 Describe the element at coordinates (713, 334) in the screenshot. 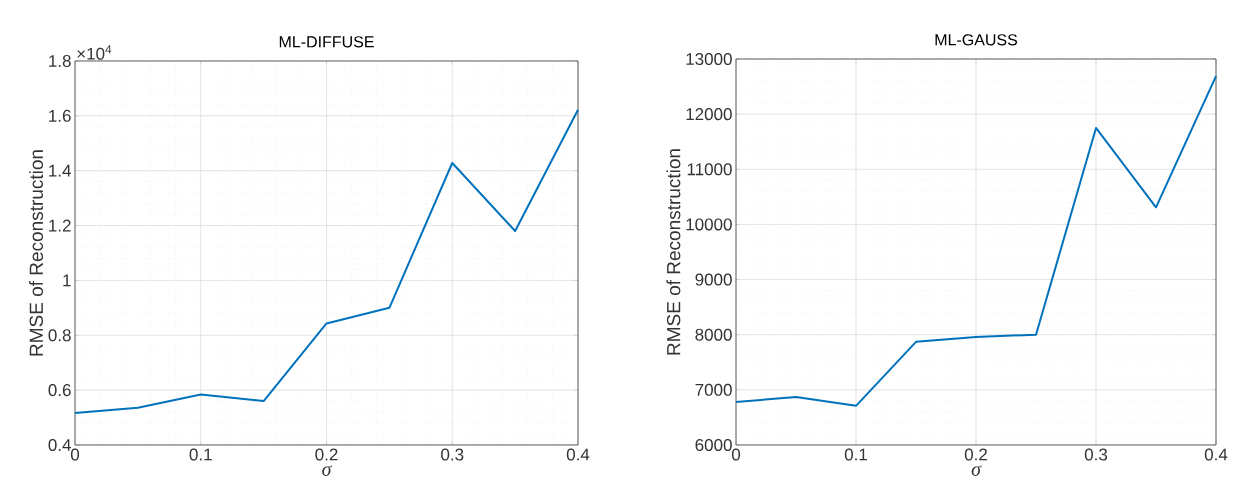

I see `y-tick-label: 8000` at that location.